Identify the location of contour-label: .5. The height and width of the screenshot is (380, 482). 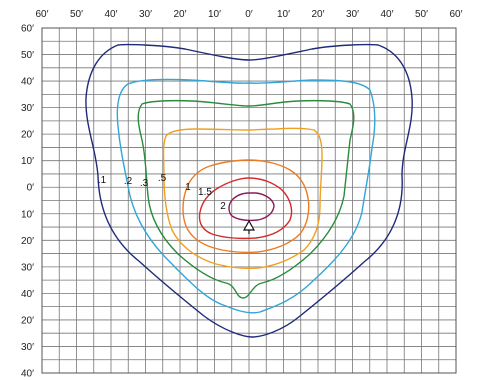
(162, 178).